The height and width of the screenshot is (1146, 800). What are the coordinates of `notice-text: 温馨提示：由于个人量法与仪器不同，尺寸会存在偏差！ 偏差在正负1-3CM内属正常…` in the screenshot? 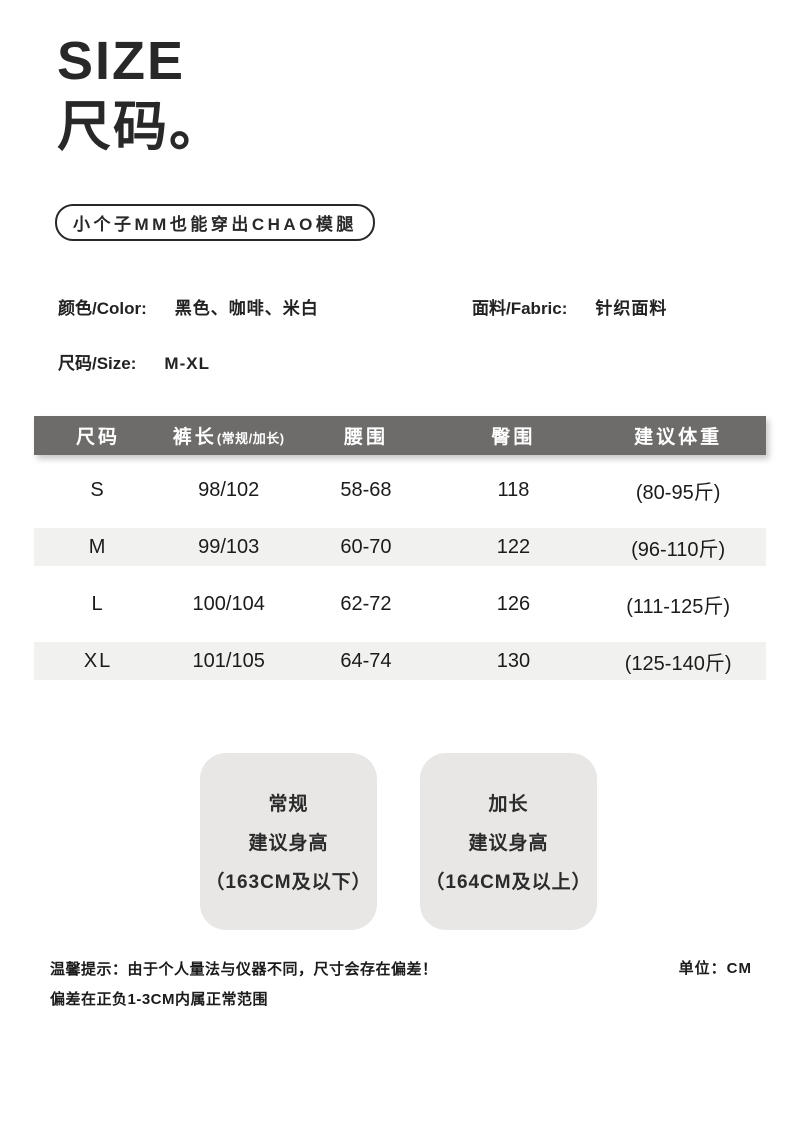 It's located at (244, 985).